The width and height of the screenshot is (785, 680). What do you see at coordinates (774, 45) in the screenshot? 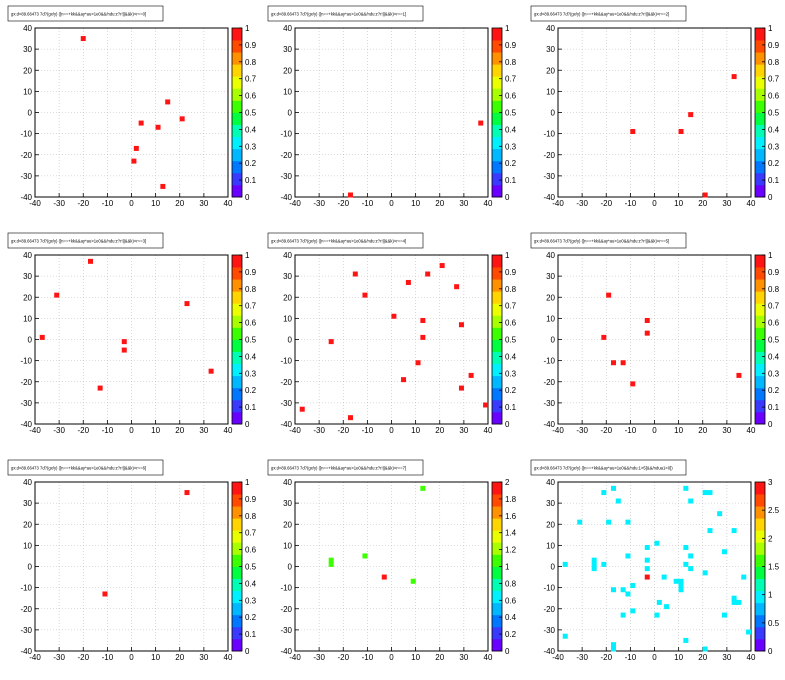
I see `colorbar-tick-label: 0.9` at bounding box center [774, 45].